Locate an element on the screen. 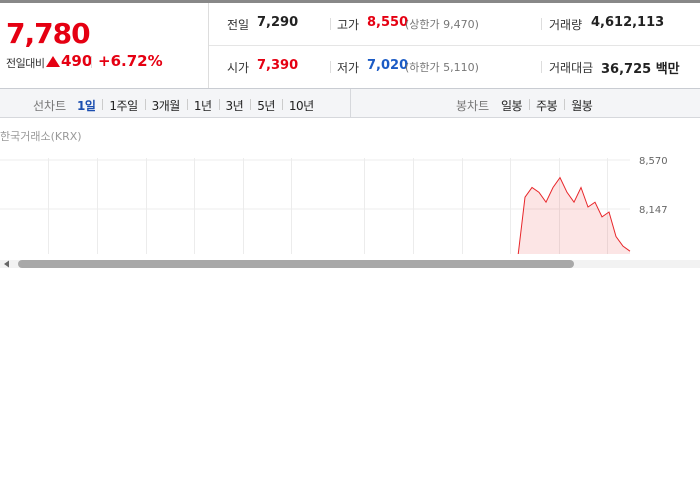  tab-group-label: 봉차트 is located at coordinates (473, 106).